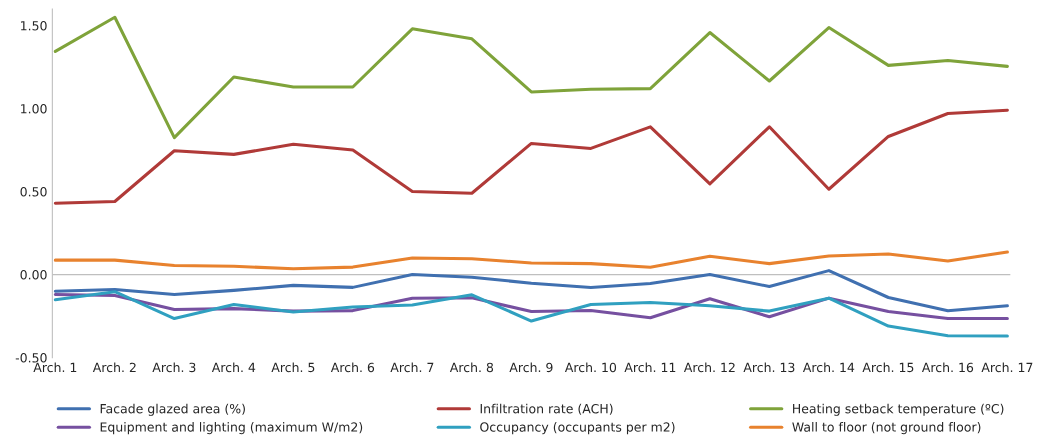 The height and width of the screenshot is (447, 1047). I want to click on x-tick-label: Arch. 15, so click(888, 367).